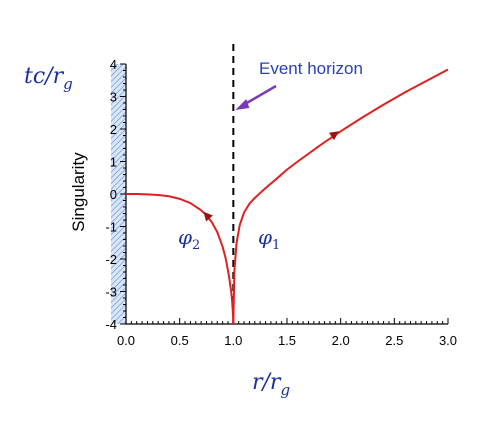  I want to click on event-horizon-label: Event horizon, so click(311, 68).